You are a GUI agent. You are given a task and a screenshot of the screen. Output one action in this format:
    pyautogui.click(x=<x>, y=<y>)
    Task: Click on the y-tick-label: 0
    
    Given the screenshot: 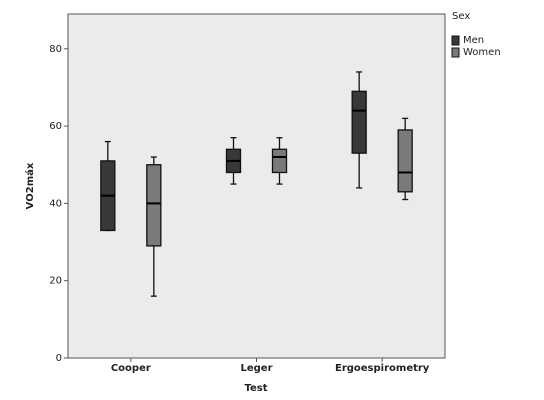 What is the action you would take?
    pyautogui.click(x=59, y=358)
    